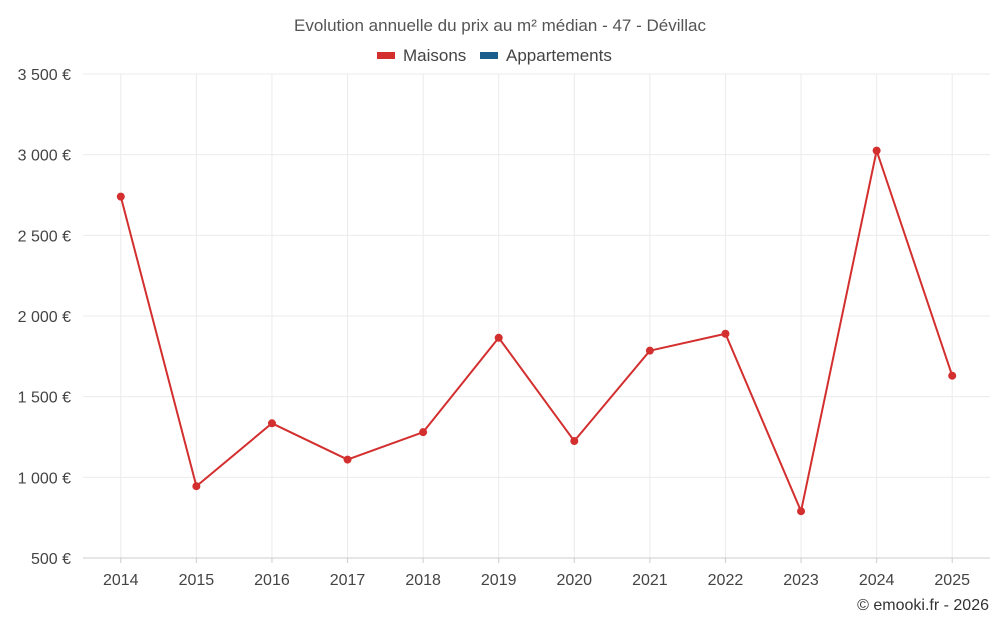 Image resolution: width=1000 pixels, height=625 pixels. I want to click on legend-swatch-maisons, so click(386, 55).